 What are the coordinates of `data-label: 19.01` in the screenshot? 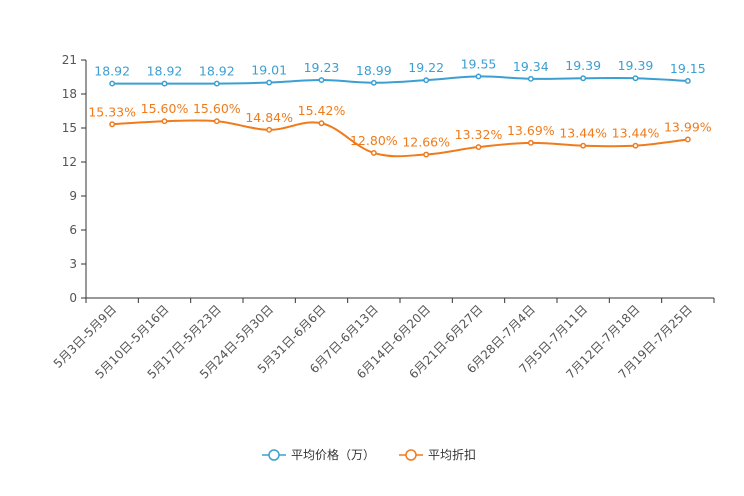 It's located at (269, 70).